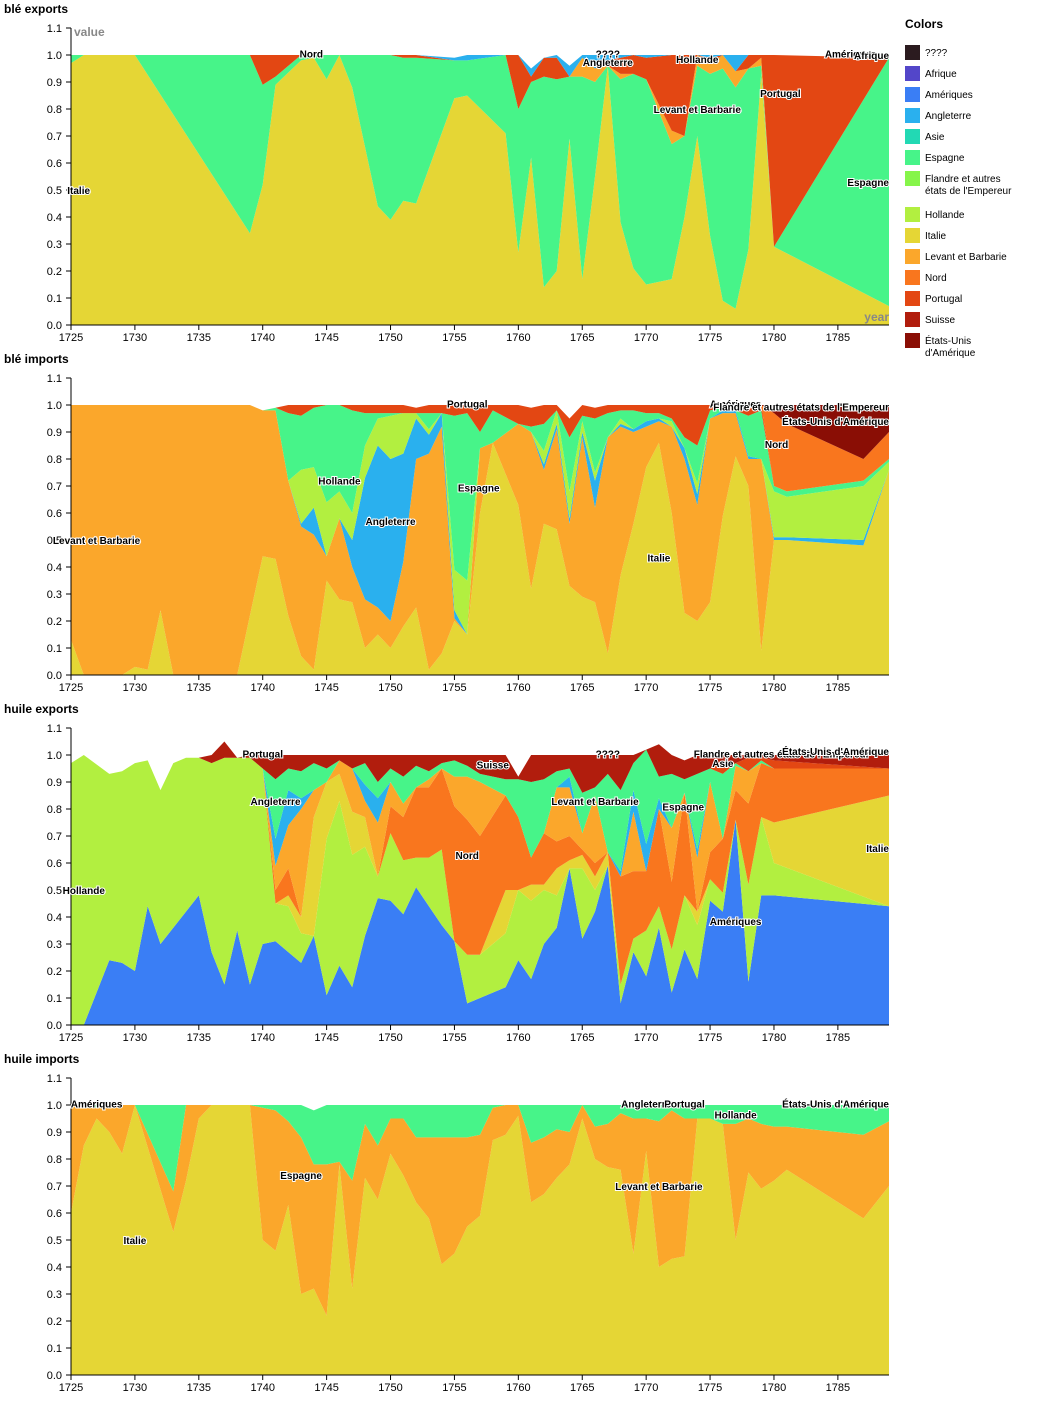 The width and height of the screenshot is (1050, 1405). I want to click on legend-label: Flandre et autres, so click(963, 179).